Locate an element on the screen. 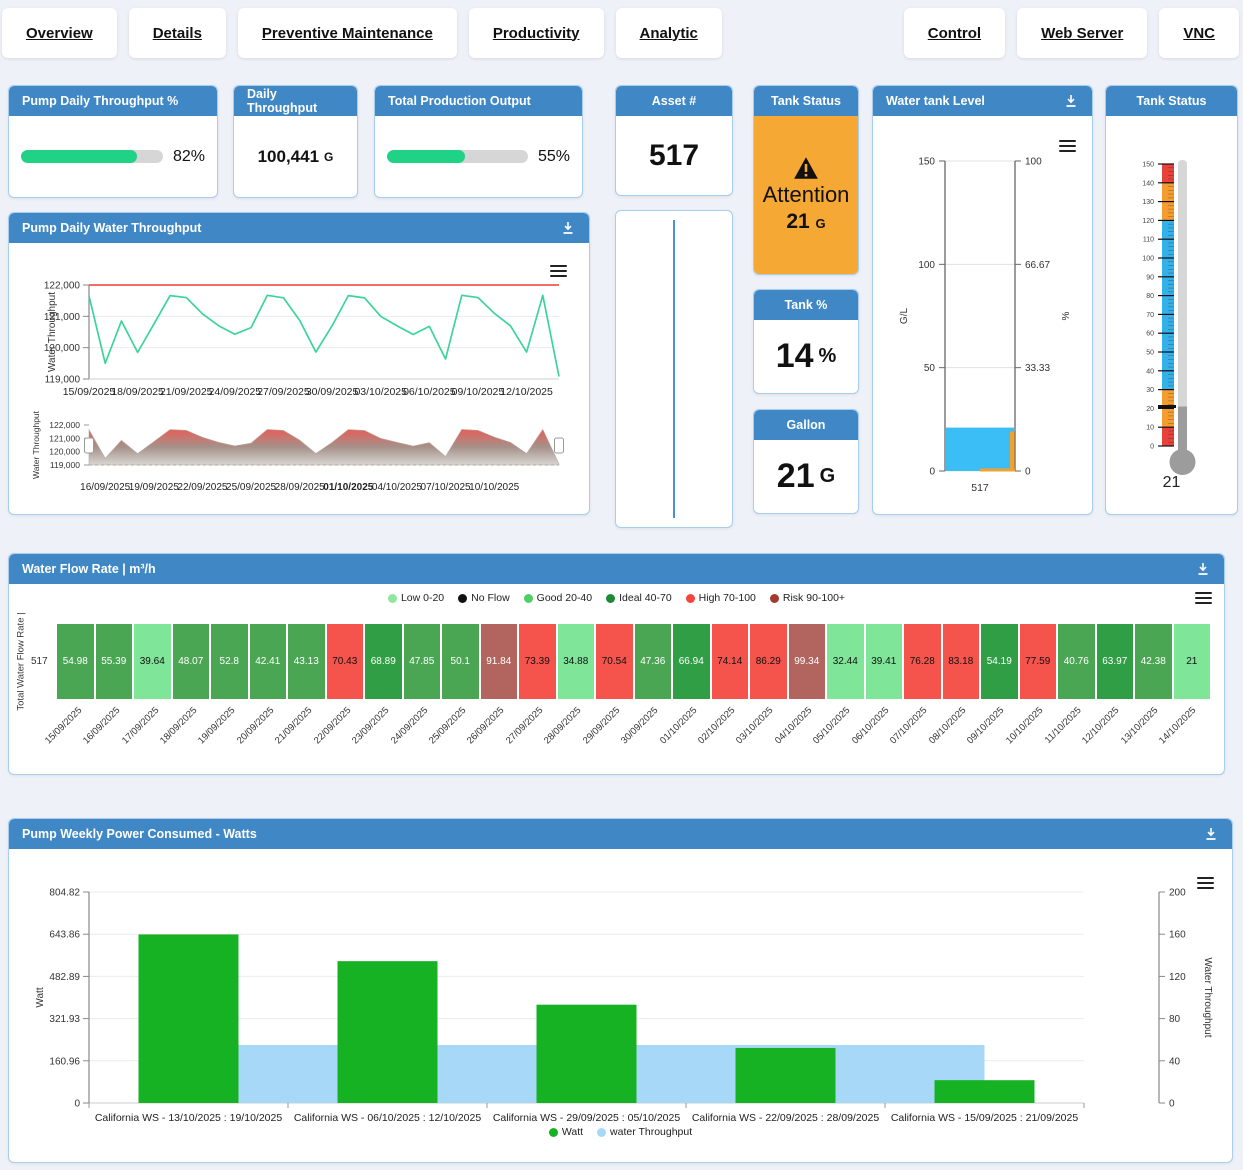 This screenshot has width=1243, height=1170. nav-button-preventive-maintenance: Preventive Maintenance is located at coordinates (347, 33).